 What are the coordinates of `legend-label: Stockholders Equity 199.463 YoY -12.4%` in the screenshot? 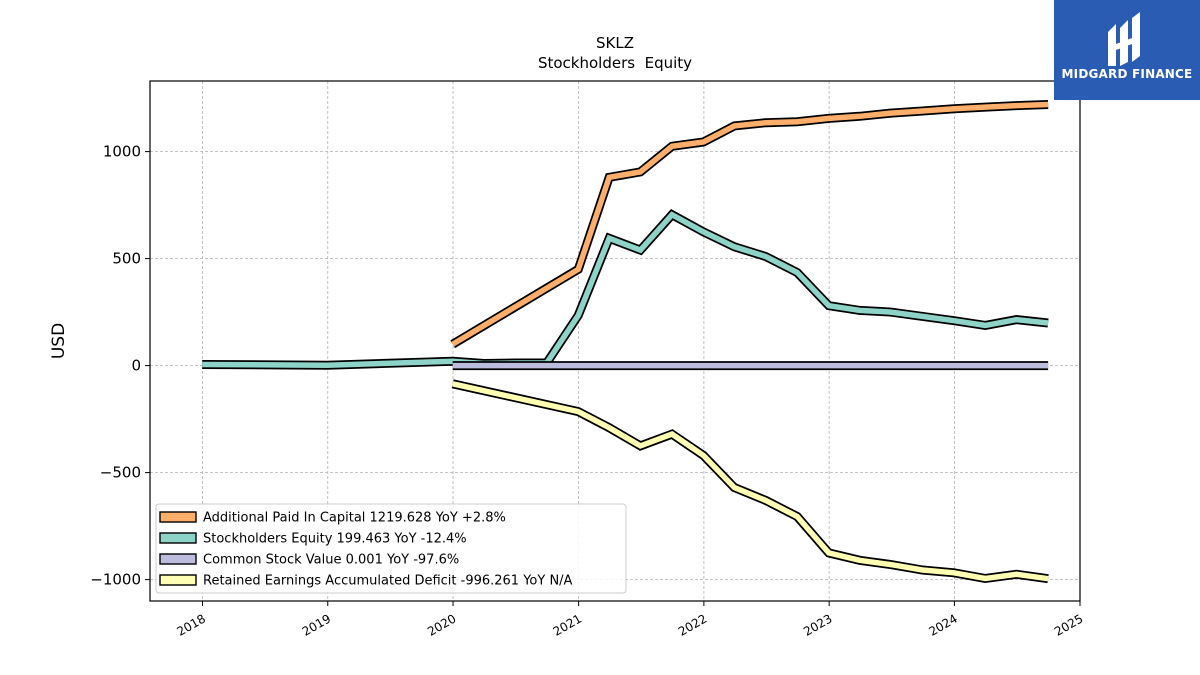 It's located at (335, 539).